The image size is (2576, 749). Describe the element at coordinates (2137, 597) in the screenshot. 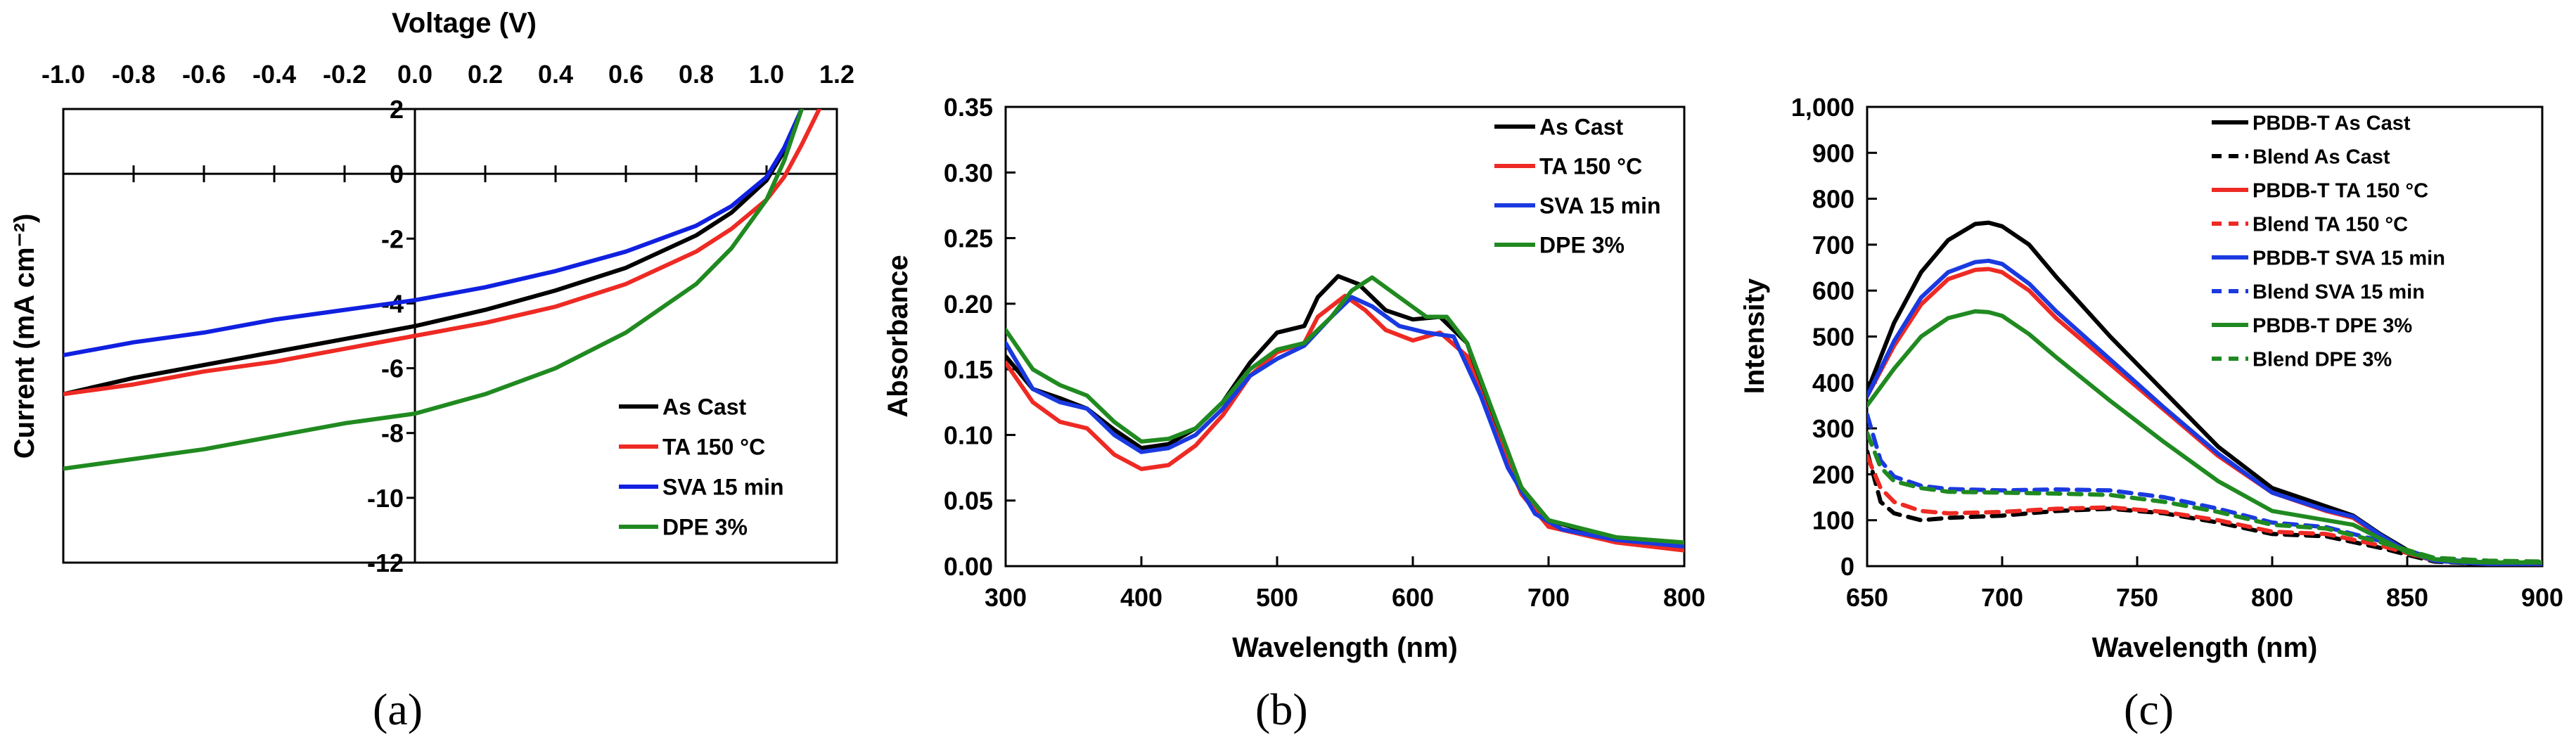

I see `x-tick-label: 750` at that location.